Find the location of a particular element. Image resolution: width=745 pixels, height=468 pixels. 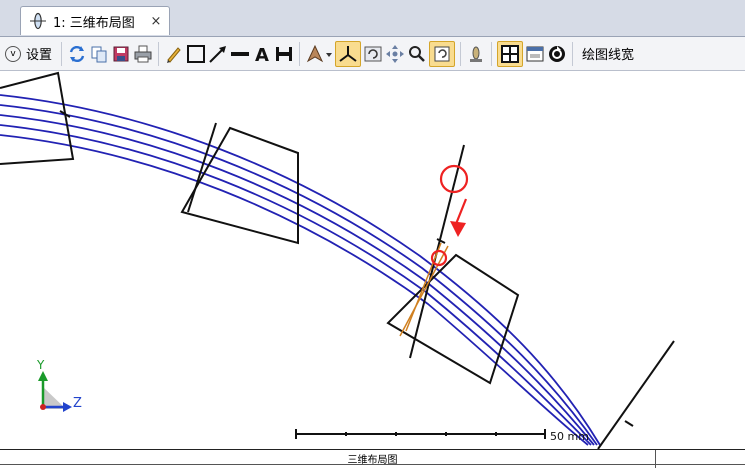

line-width-dropdown: 绘图线宽 is located at coordinates (608, 55).